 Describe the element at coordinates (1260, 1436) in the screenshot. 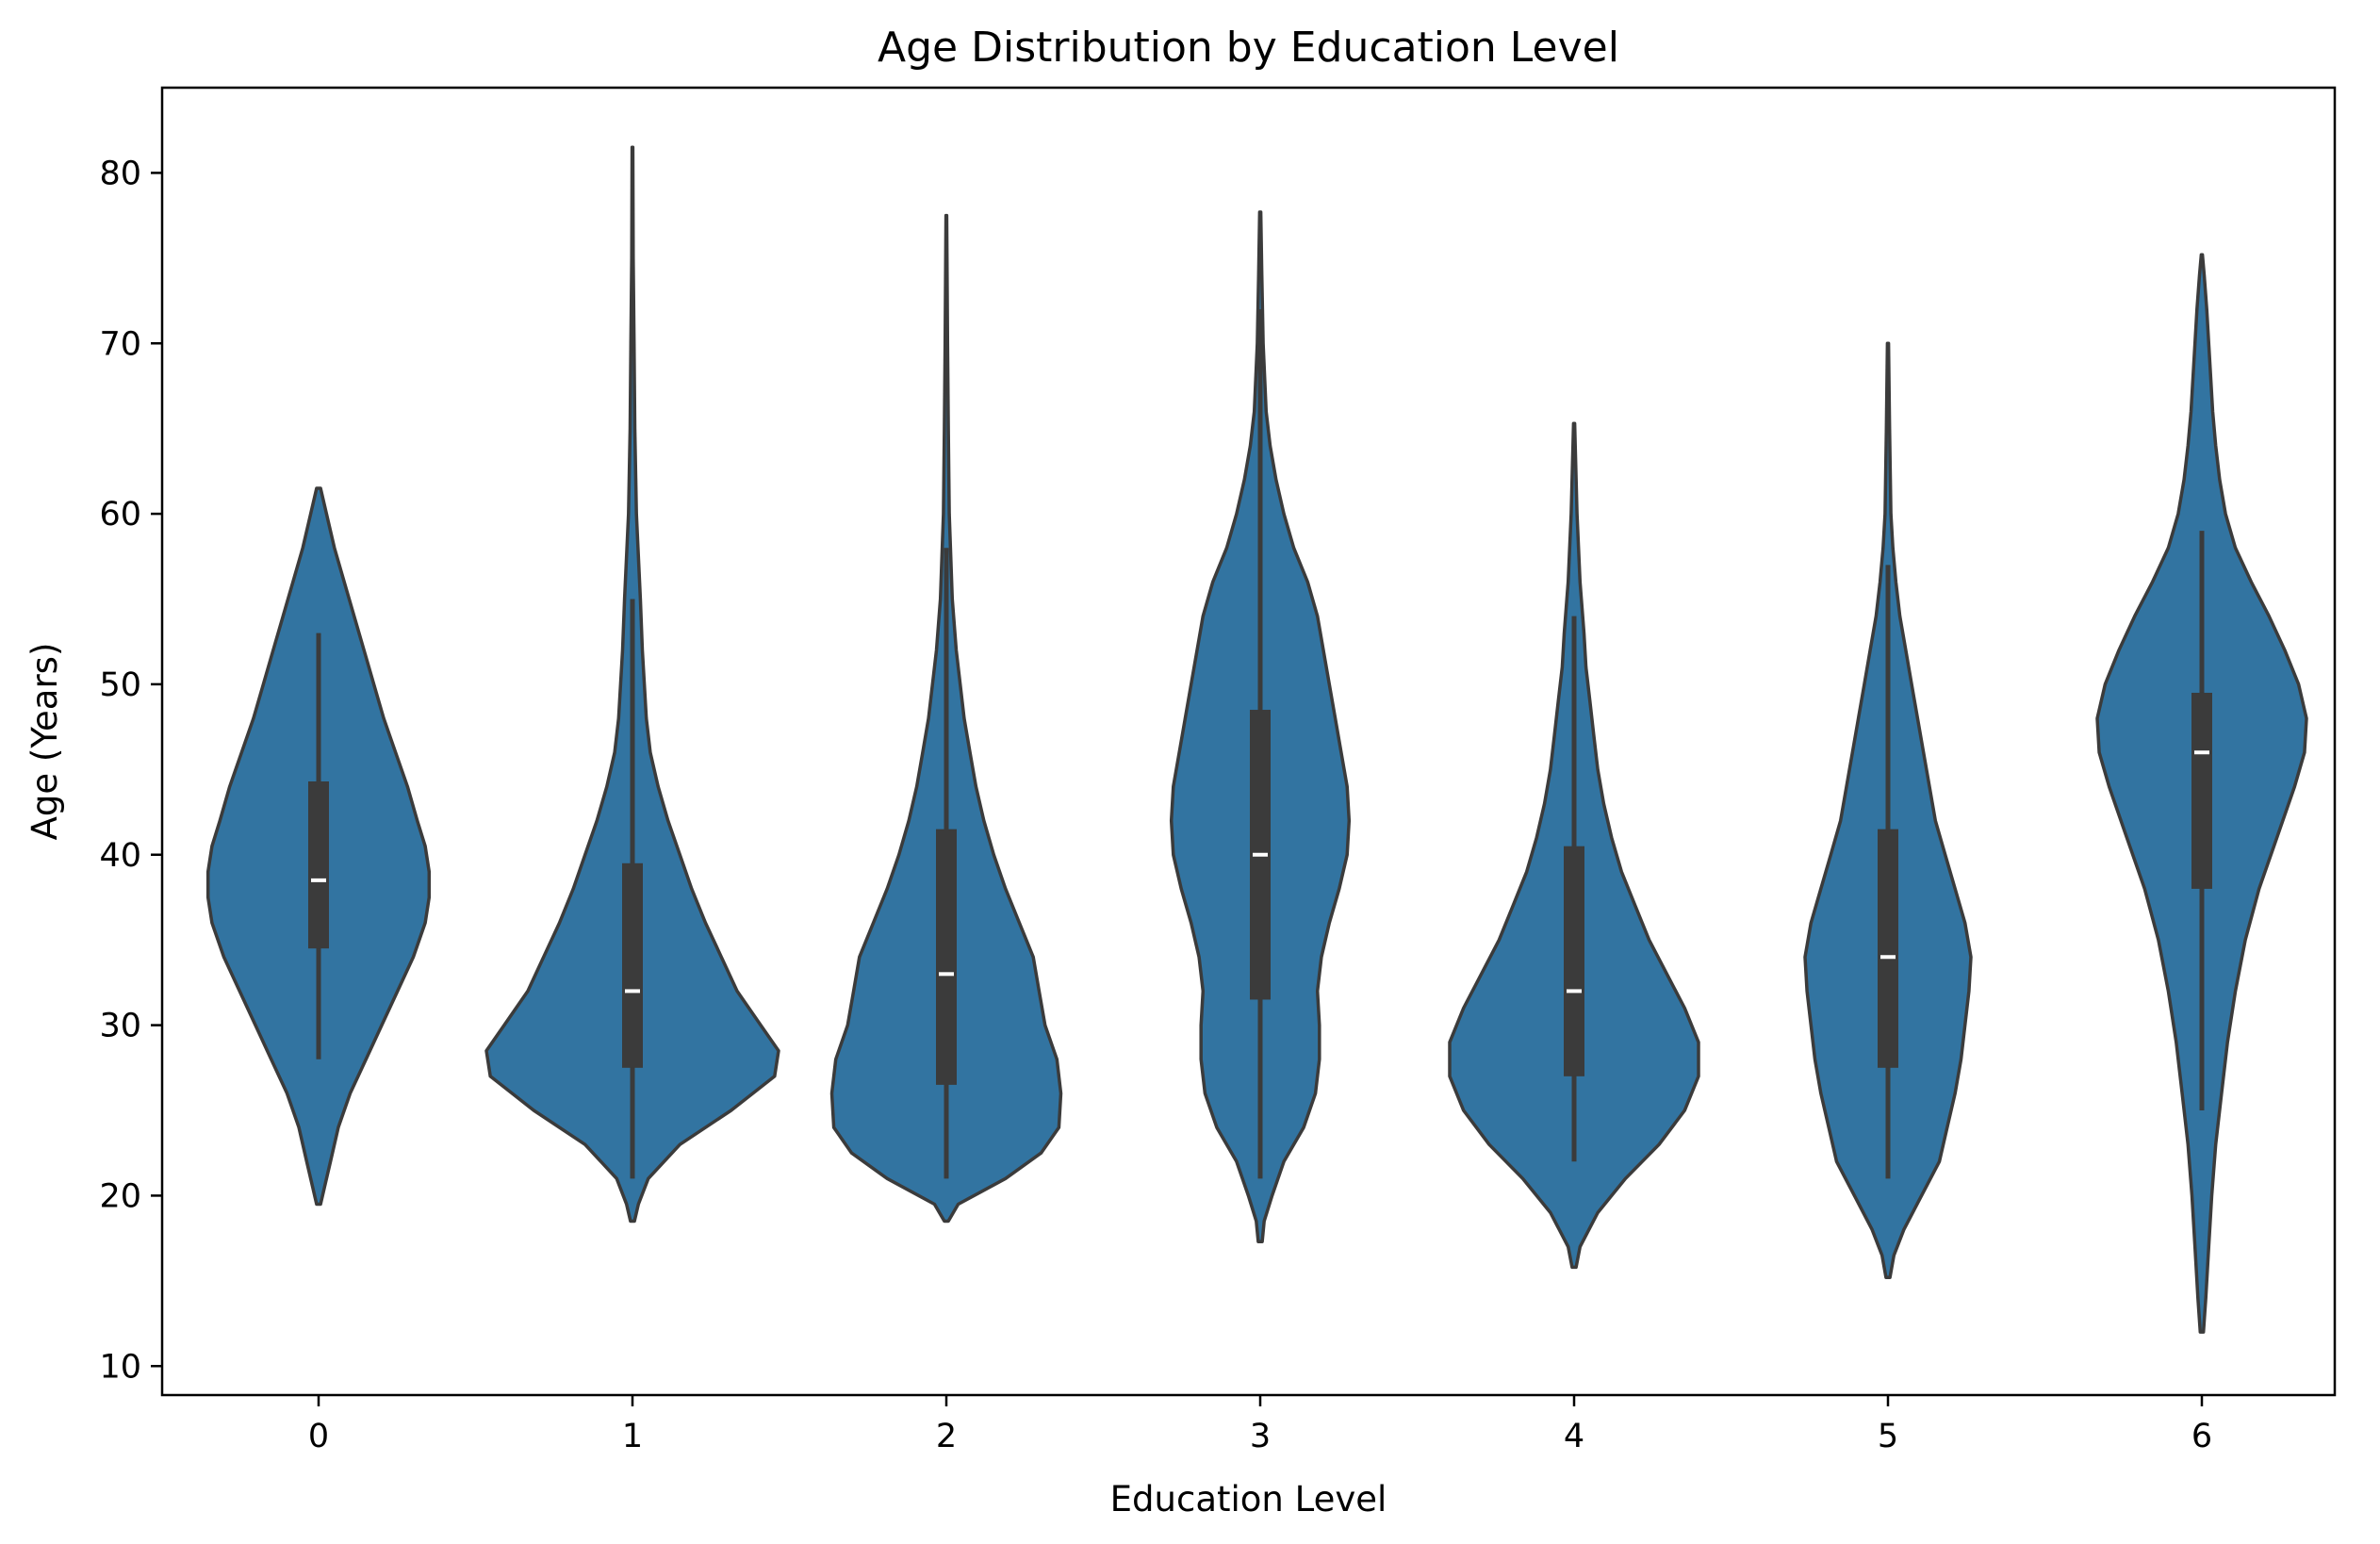

I see `x-tick-label: 3` at that location.